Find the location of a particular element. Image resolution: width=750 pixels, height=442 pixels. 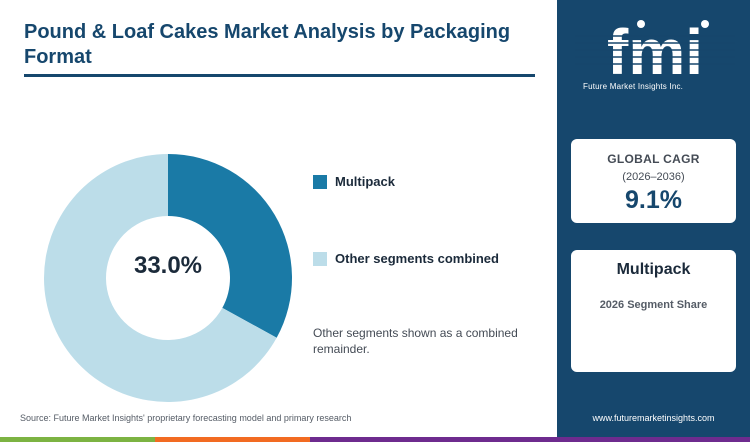

bar-segment-orange is located at coordinates (232, 439).